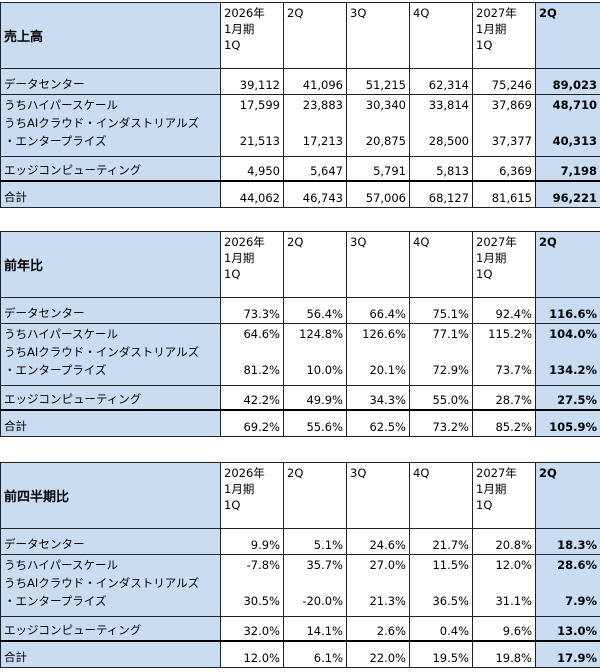 Image resolution: width=600 pixels, height=672 pixels. What do you see at coordinates (441, 354) in the screenshot?
I see `value-cell: 77.1% 72.9%` at bounding box center [441, 354].